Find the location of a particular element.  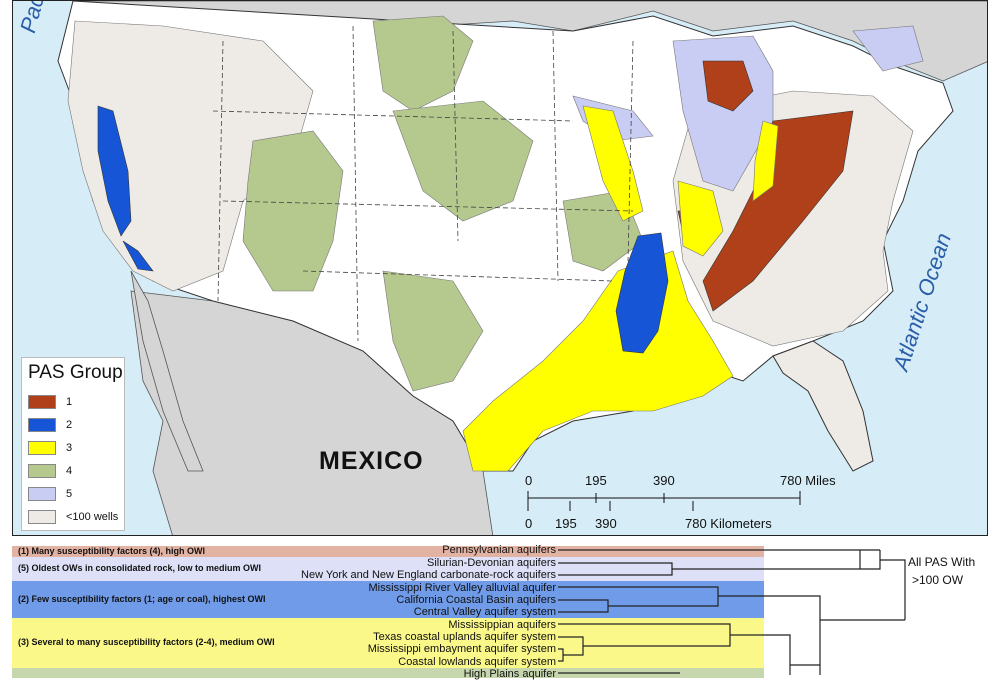

aquifer-label: Pennsylvanian aquifers is located at coordinates (499, 550).